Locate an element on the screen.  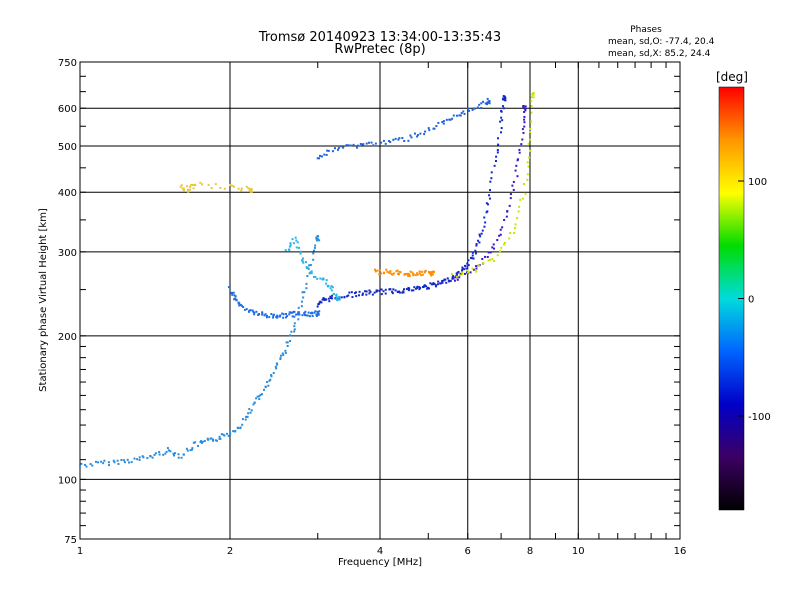
chart-title: Tromsø 20140923 13:34:00-13:35:43 is located at coordinates (379, 37).